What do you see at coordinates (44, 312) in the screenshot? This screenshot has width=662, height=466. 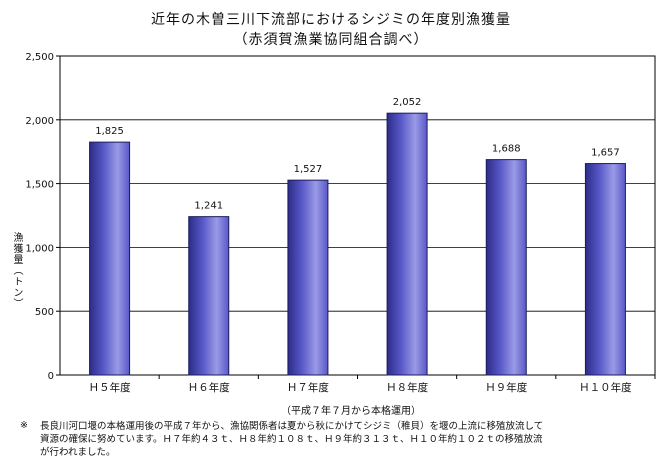 I see `y-tick-label: 500` at bounding box center [44, 312].